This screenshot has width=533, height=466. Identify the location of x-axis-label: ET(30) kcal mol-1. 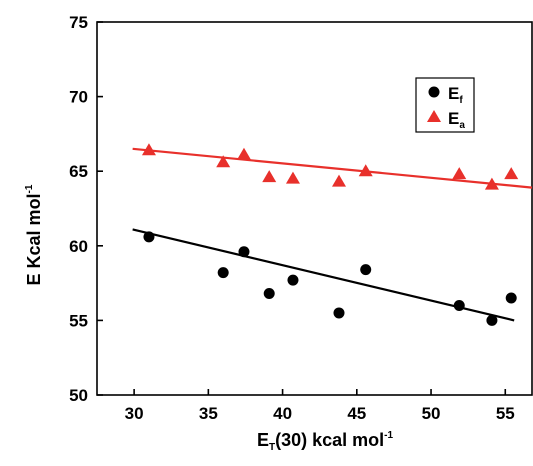
(325, 441).